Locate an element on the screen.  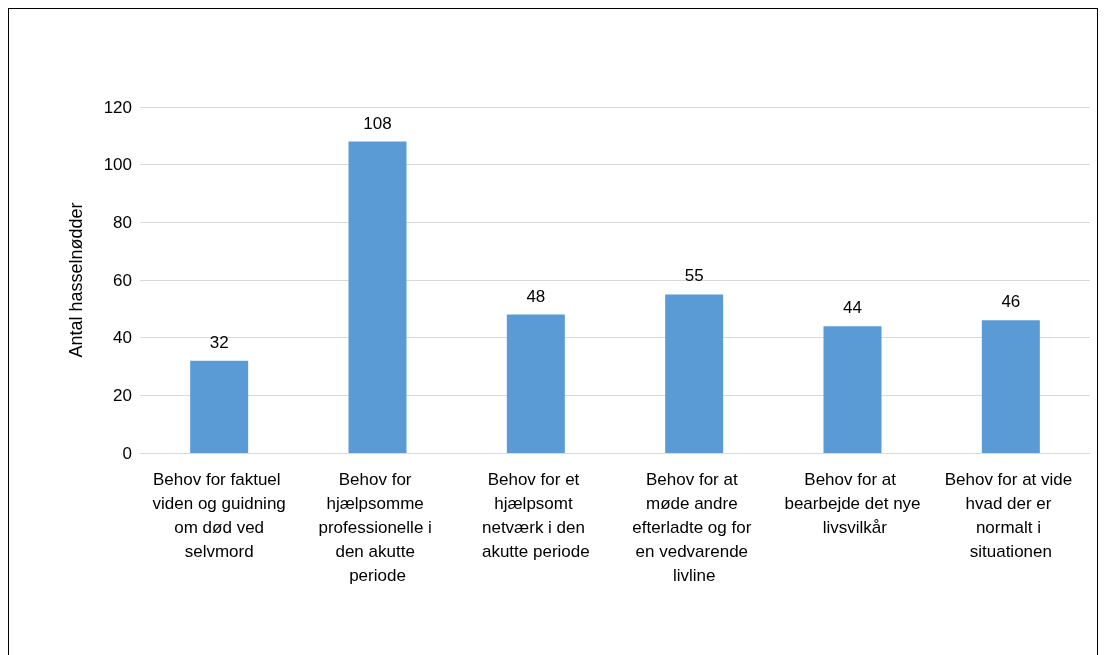
x-tick-label: Behov for hjælpsomme professionelle i den akutte periode is located at coordinates (377, 527).